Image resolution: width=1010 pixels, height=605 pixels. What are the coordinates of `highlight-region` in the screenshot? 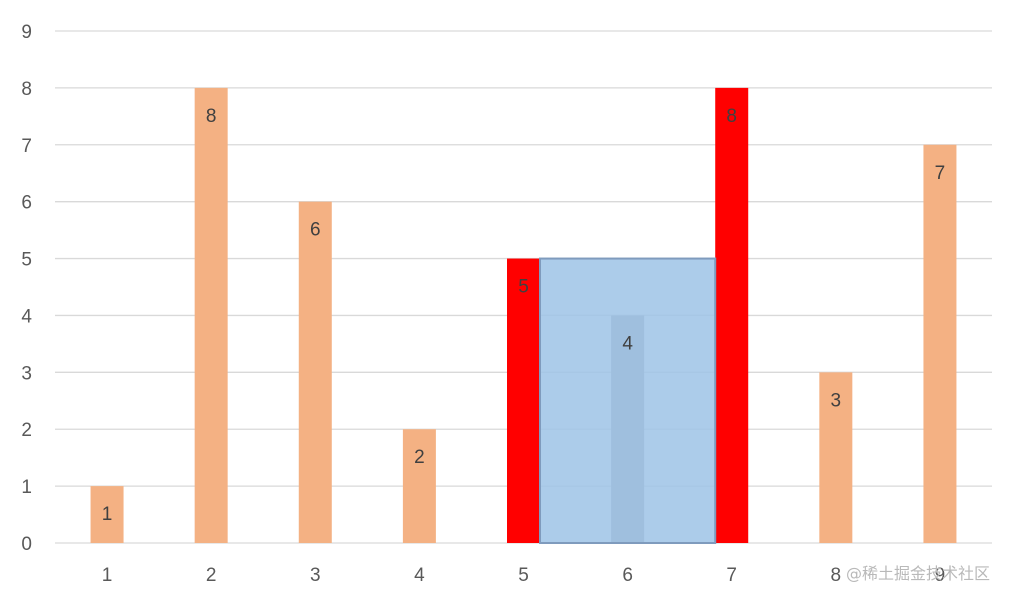 It's located at (628, 400).